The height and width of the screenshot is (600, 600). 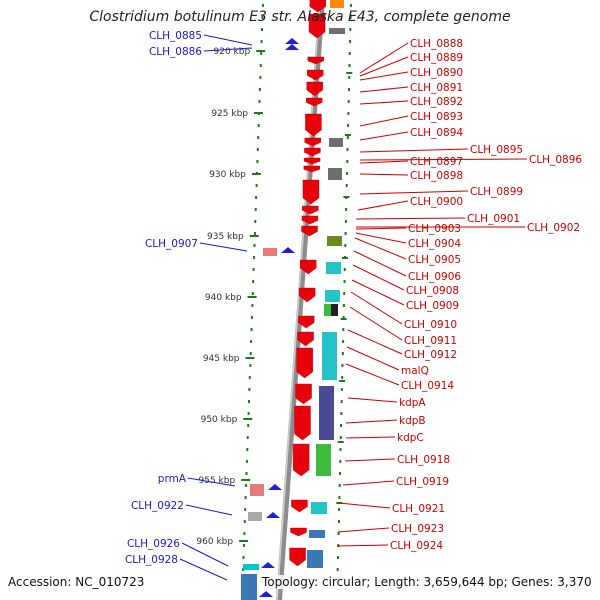 I want to click on reverse-gene-label: CLH_0924, so click(x=416, y=546).